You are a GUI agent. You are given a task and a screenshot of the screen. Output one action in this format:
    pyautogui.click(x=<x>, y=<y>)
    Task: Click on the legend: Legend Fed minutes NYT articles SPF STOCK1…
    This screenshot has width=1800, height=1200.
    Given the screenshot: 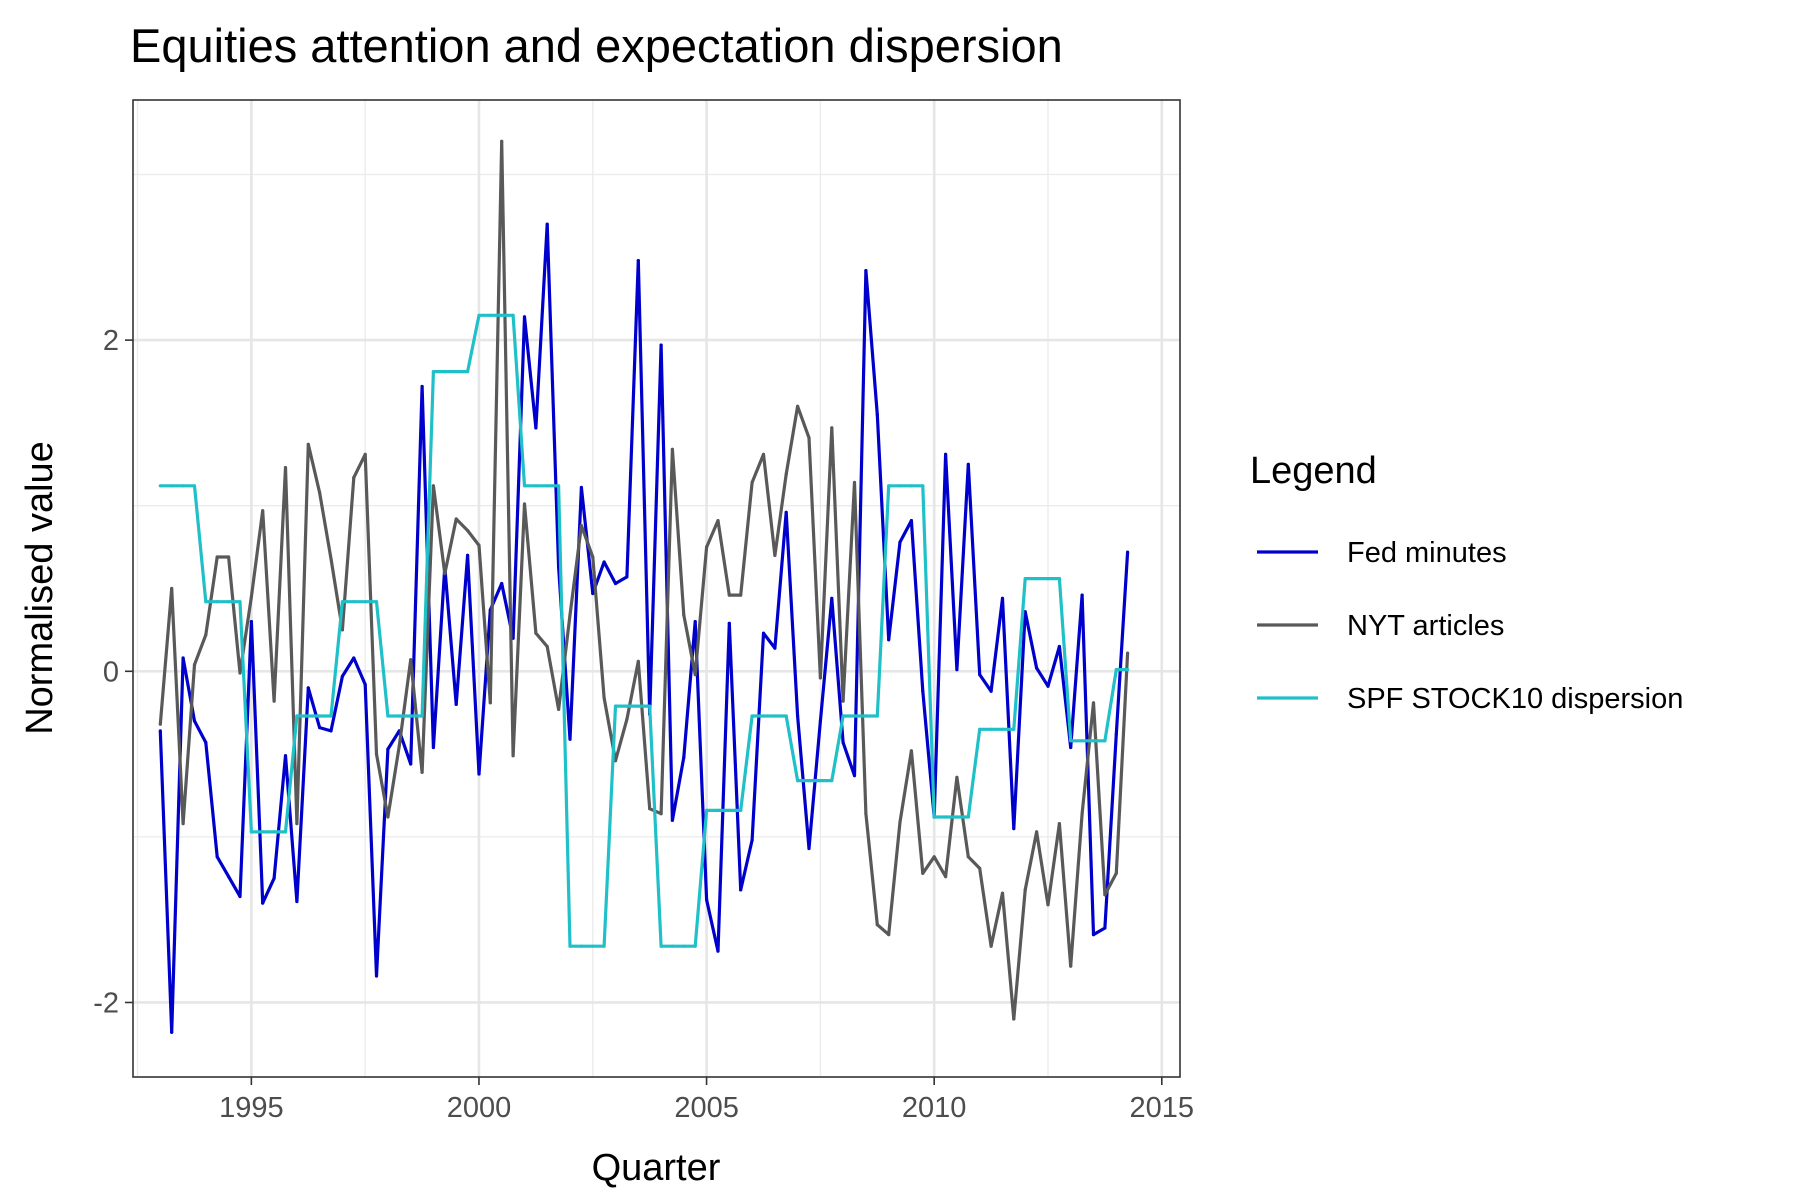 What is the action you would take?
    pyautogui.click(x=1466, y=582)
    